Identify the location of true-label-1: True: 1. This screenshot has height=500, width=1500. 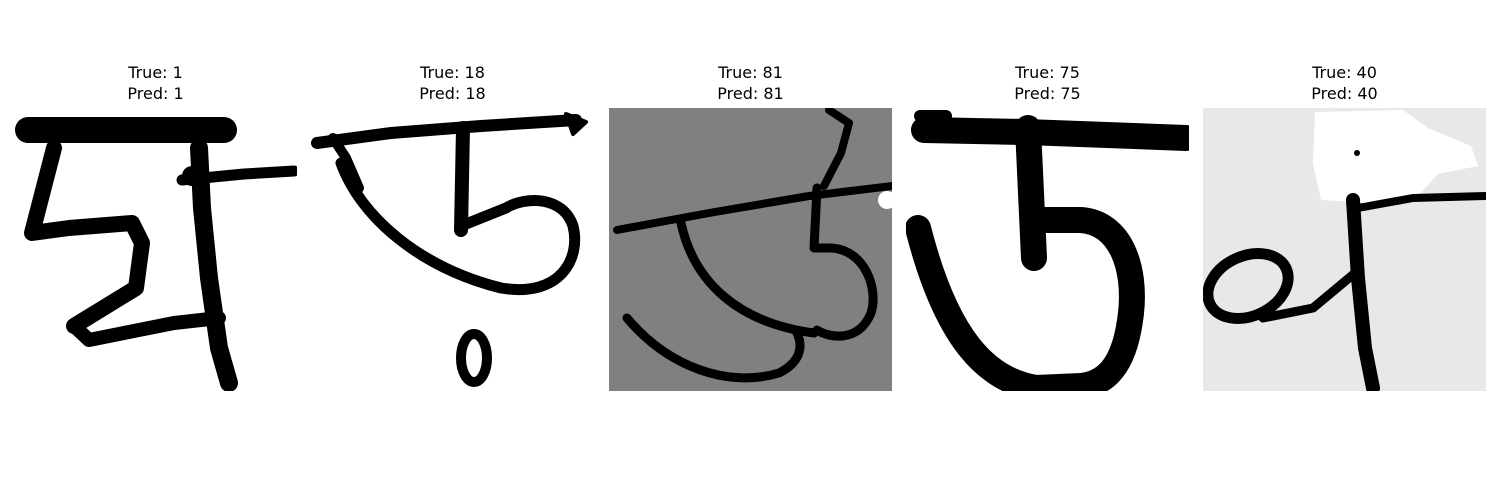
(155, 72).